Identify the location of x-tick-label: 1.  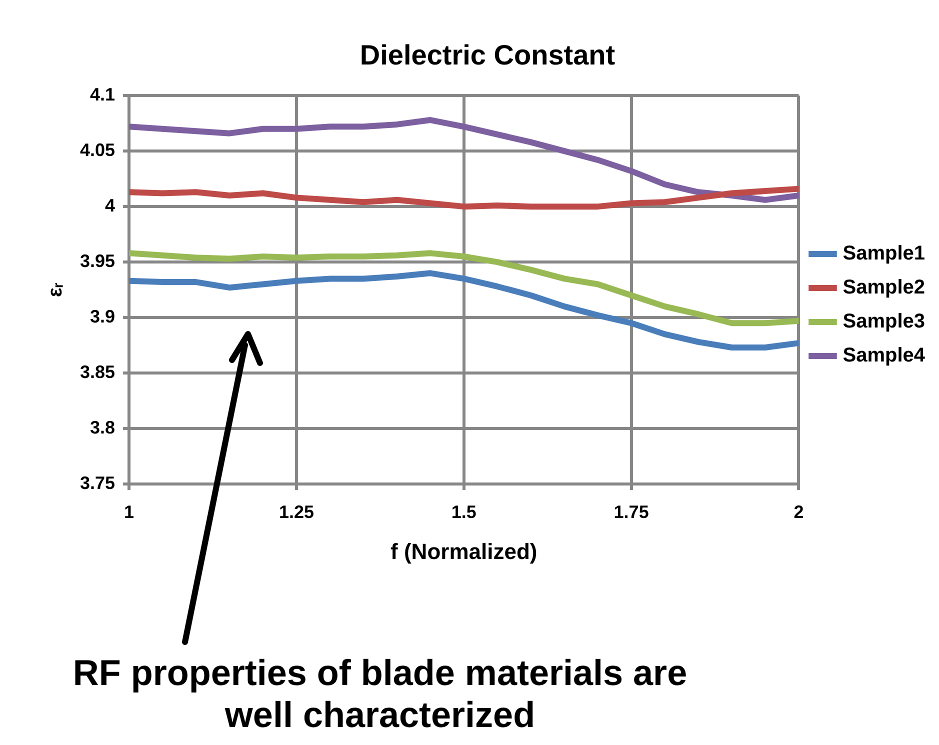
(129, 512).